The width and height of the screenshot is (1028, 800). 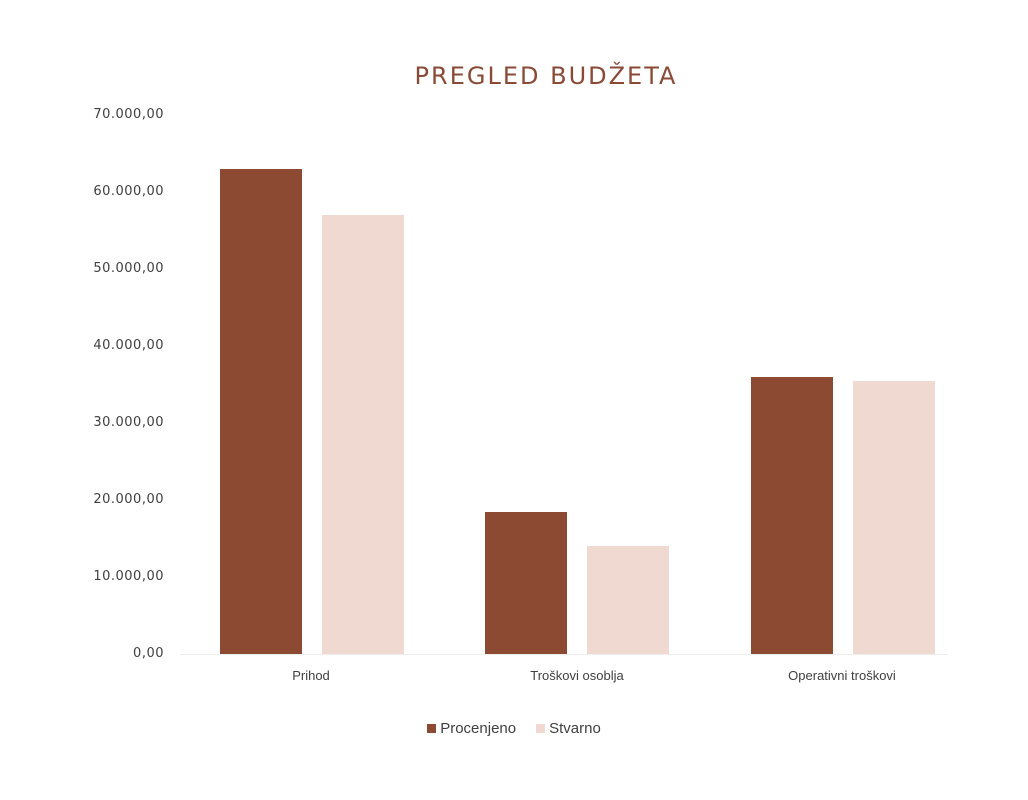 I want to click on x-tick-label: Troškovi osoblja, so click(x=577, y=675).